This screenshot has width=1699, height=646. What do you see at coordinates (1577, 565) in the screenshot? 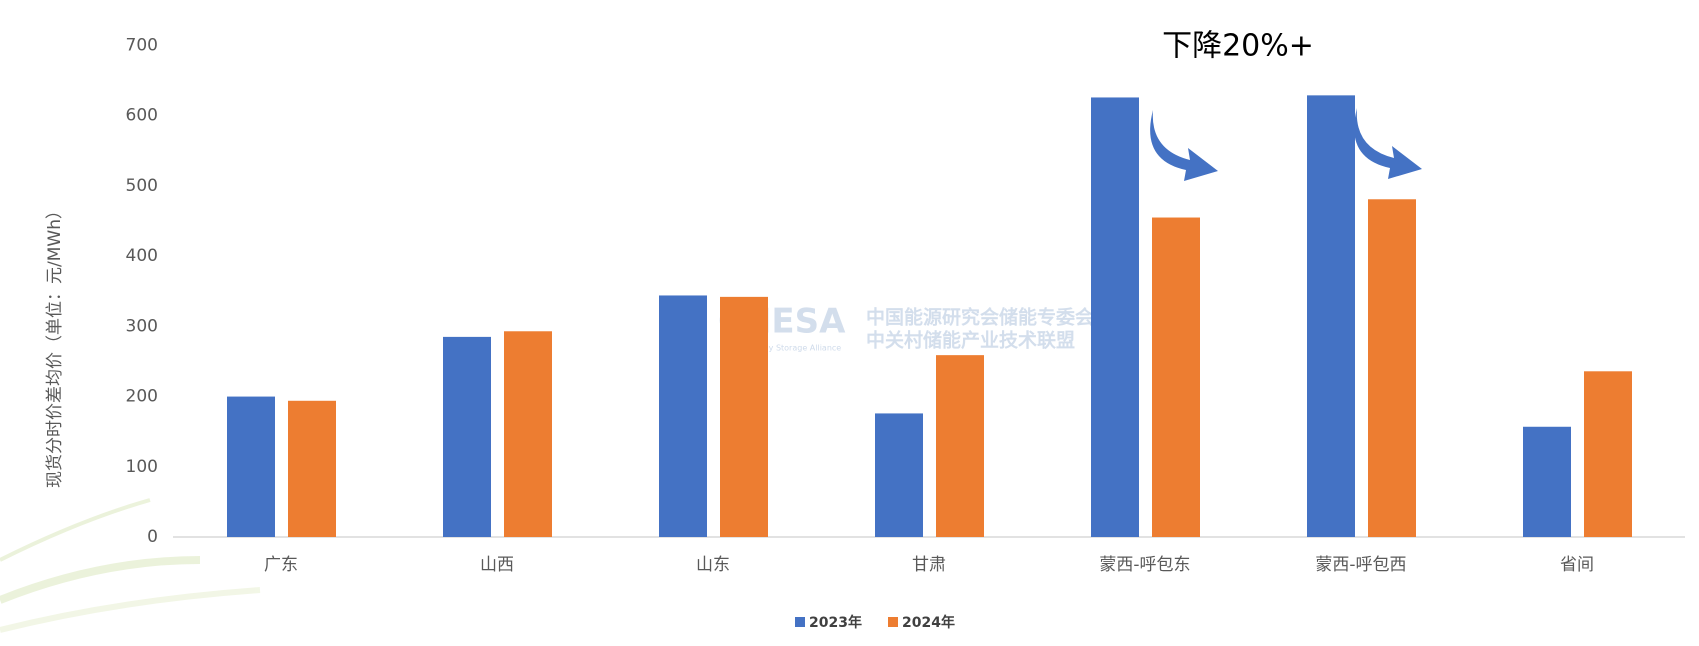
I see `x-tick-label: 省间` at bounding box center [1577, 565].